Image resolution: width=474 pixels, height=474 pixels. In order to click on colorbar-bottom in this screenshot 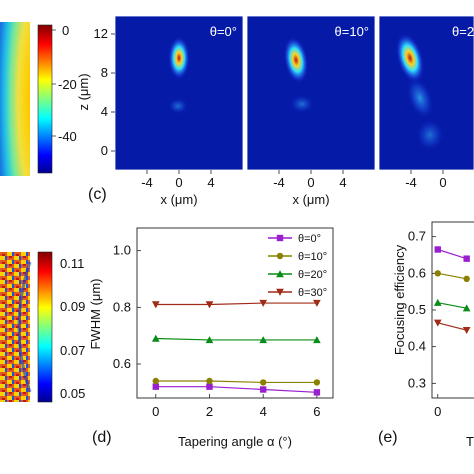, I will do `click(45, 327)`.